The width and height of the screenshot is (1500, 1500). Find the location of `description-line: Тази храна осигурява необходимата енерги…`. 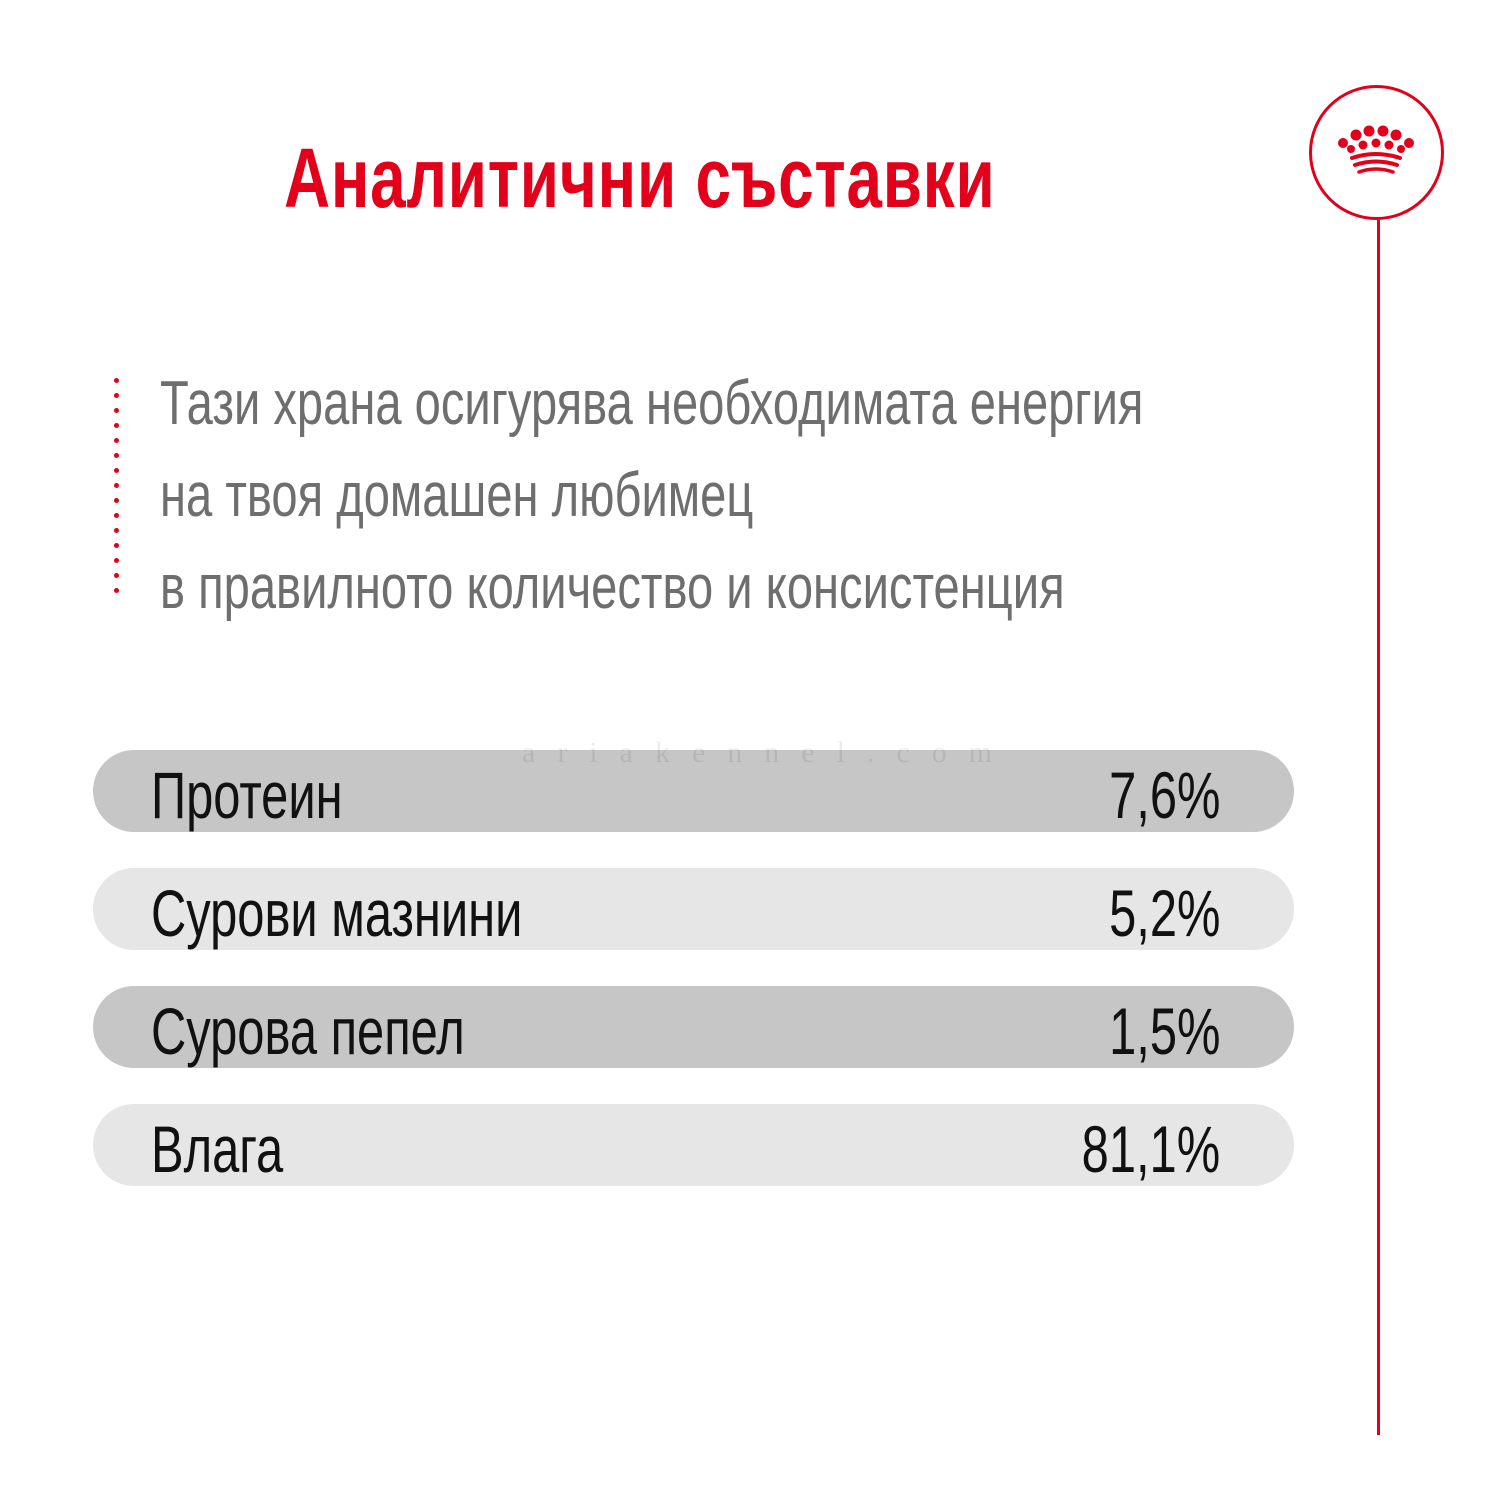

description-line: Тази храна осигурява необходимата енерги… is located at coordinates (652, 403).